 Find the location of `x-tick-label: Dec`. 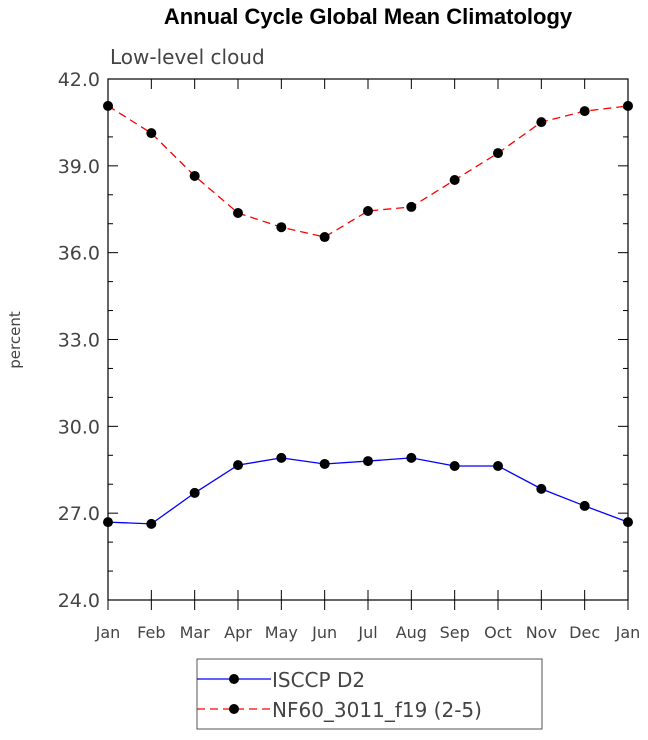

x-tick-label: Dec is located at coordinates (584, 632).